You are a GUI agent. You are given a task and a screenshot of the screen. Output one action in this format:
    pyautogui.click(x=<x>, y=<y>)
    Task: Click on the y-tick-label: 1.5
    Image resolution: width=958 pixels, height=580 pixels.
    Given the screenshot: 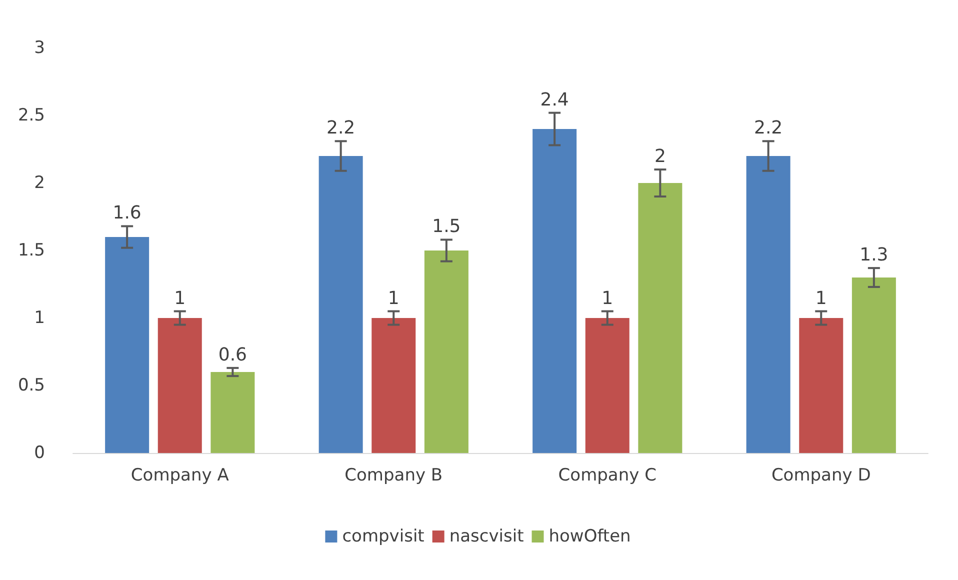 What is the action you would take?
    pyautogui.click(x=31, y=250)
    